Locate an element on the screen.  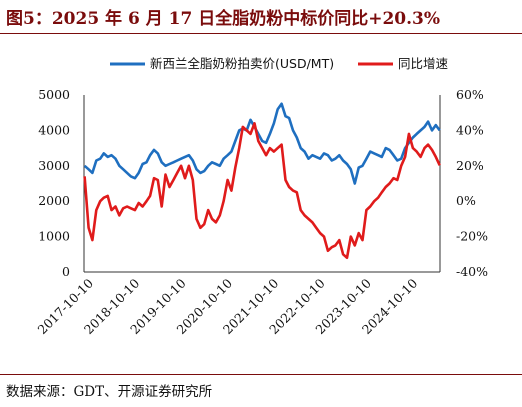
right-tick-label: 20% is located at coordinates (470, 165).